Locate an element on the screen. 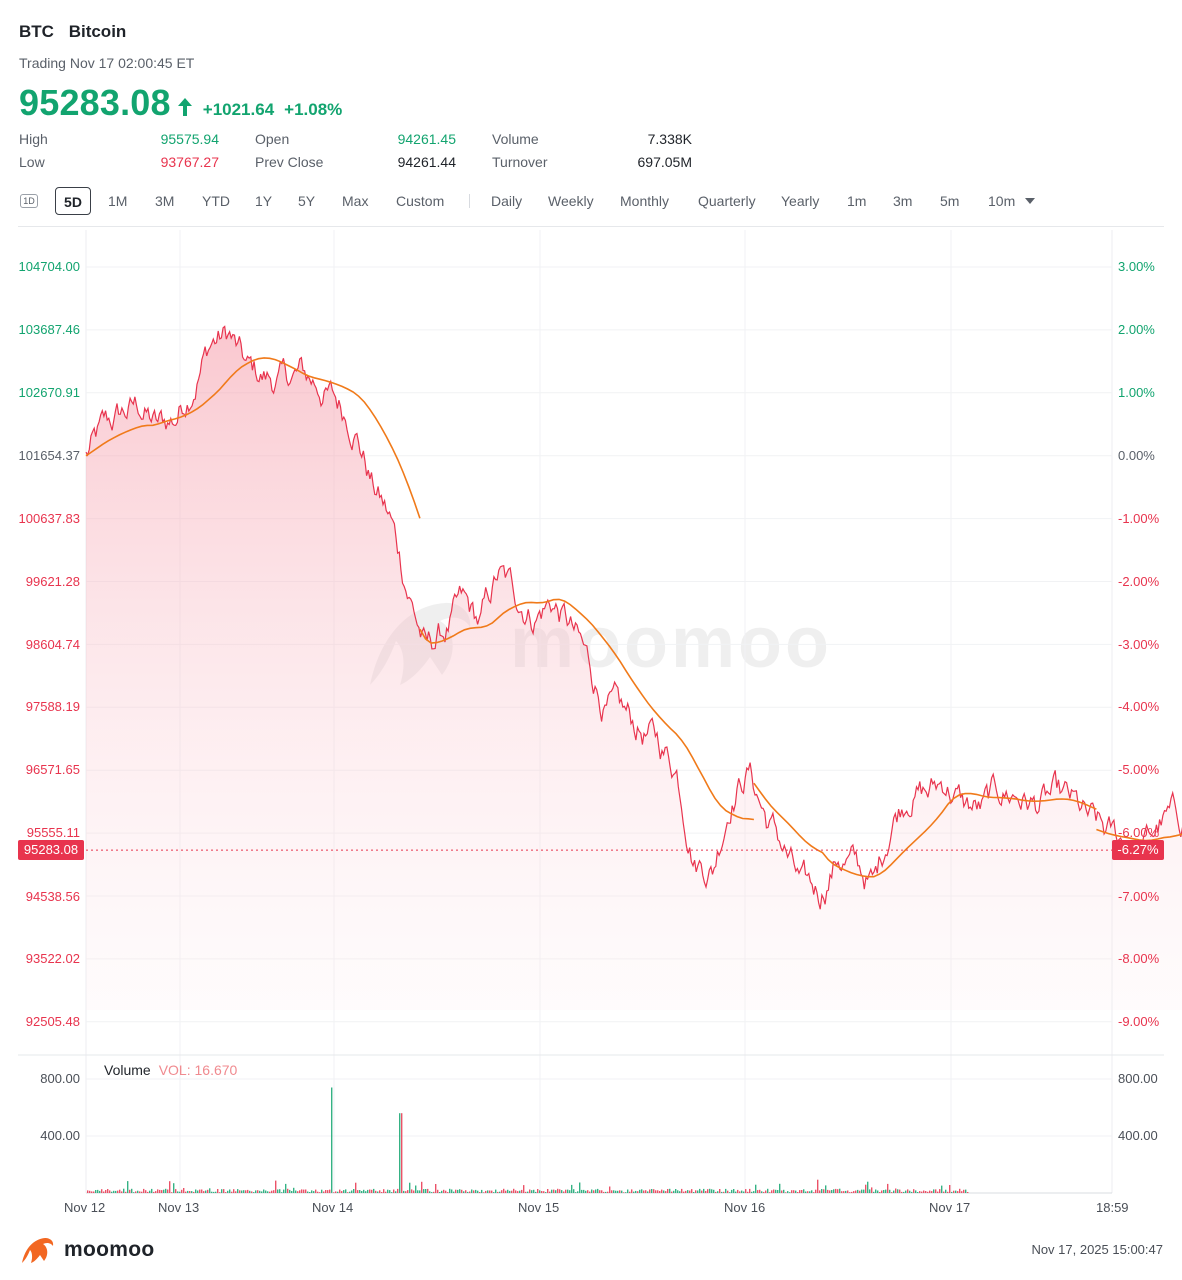 The height and width of the screenshot is (1280, 1182). x-axis-label: Nov 17 is located at coordinates (950, 1207).